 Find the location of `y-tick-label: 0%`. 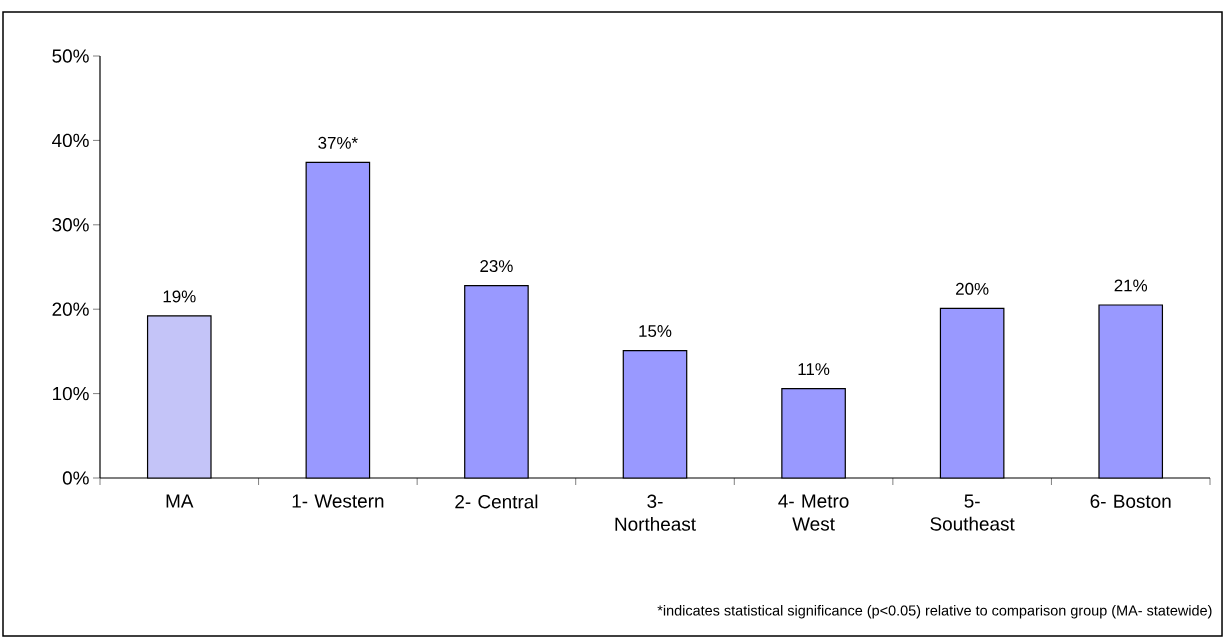

y-tick-label: 0% is located at coordinates (75, 478).